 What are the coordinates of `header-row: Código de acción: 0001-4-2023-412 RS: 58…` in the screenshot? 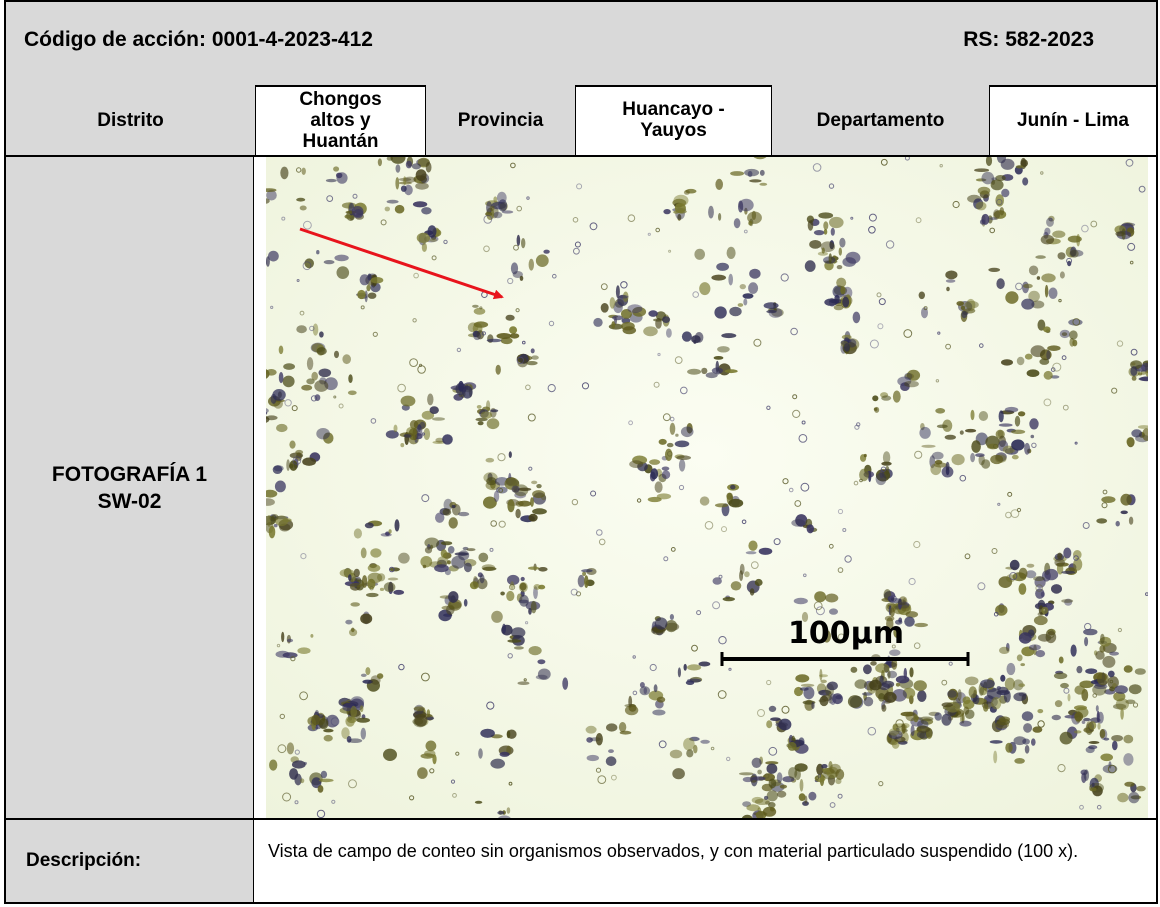 It's located at (581, 43).